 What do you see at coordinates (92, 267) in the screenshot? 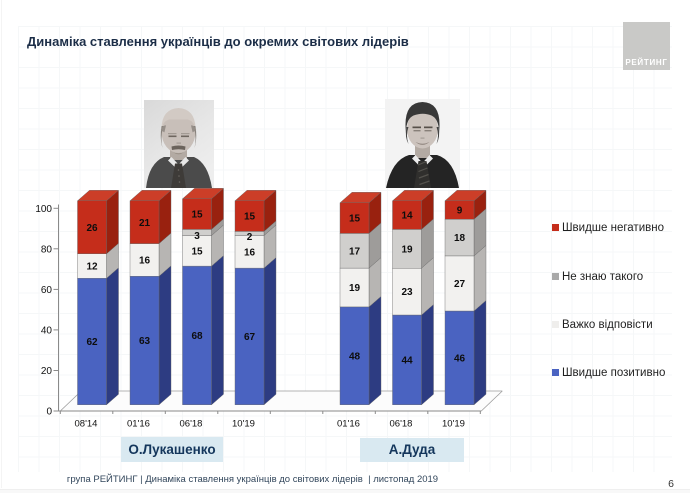
I see `svg-text: 12` at bounding box center [92, 267].